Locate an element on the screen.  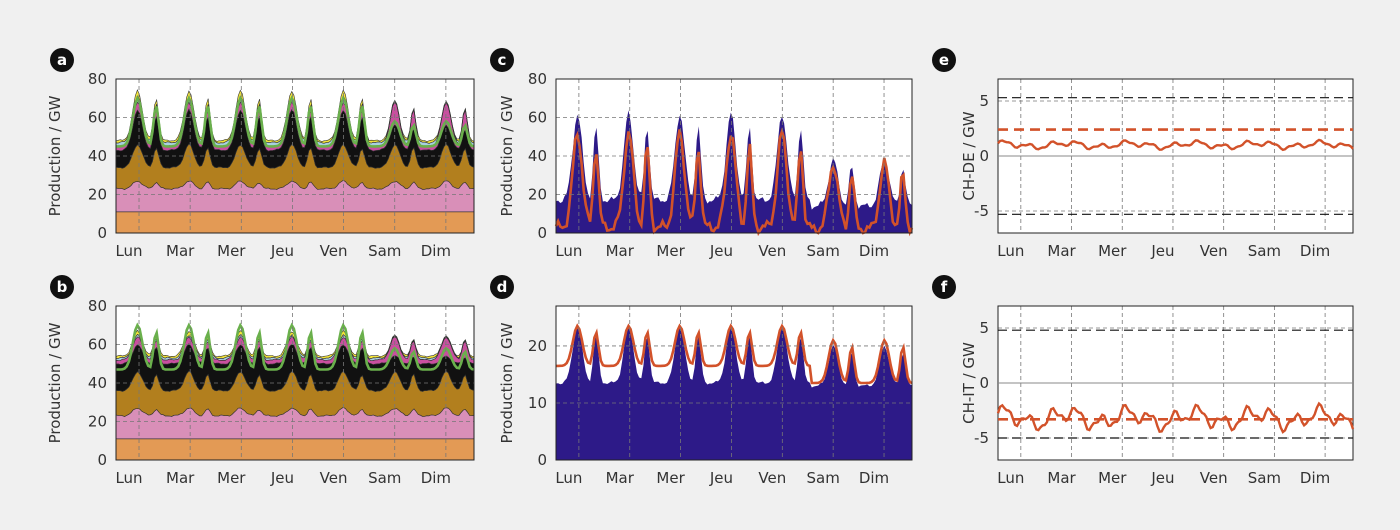
panel-e: -5 0 5 Lun Mar Mer Jeu Ven Sam Dim CH-DE / GW e is located at coordinates (1143, 154).